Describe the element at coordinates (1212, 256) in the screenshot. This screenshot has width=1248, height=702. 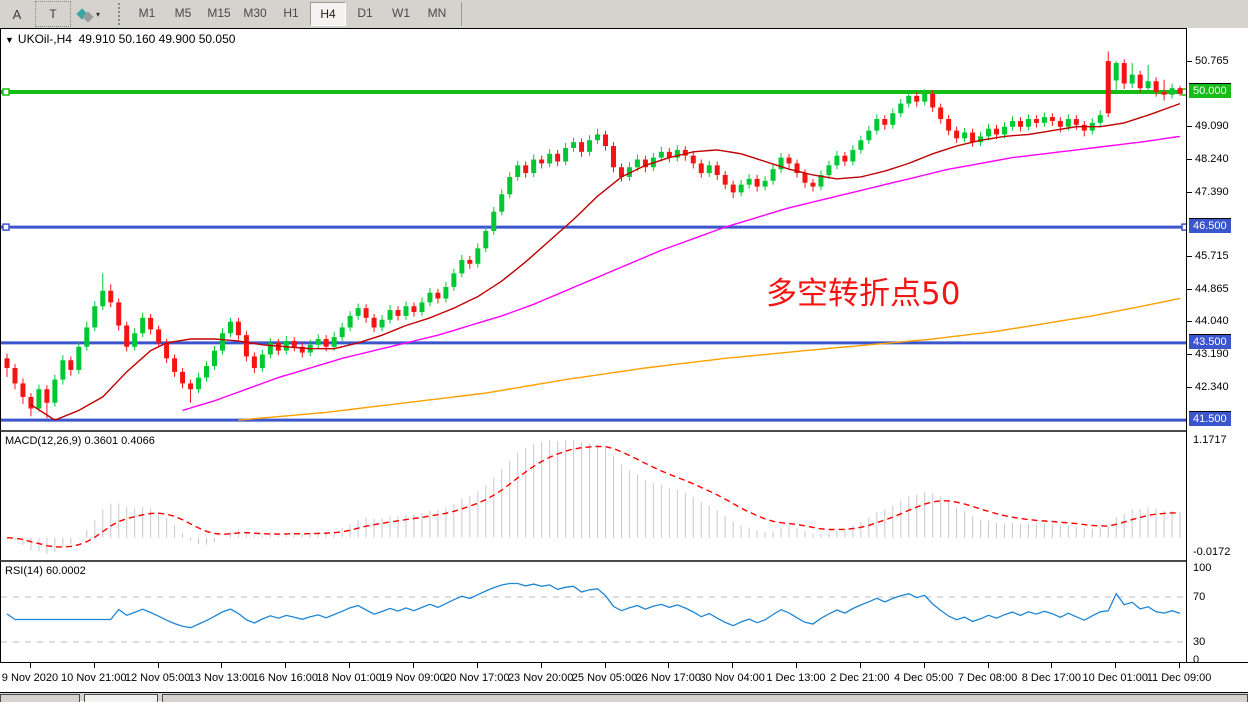
I see `price-tick-label: 45.715` at that location.